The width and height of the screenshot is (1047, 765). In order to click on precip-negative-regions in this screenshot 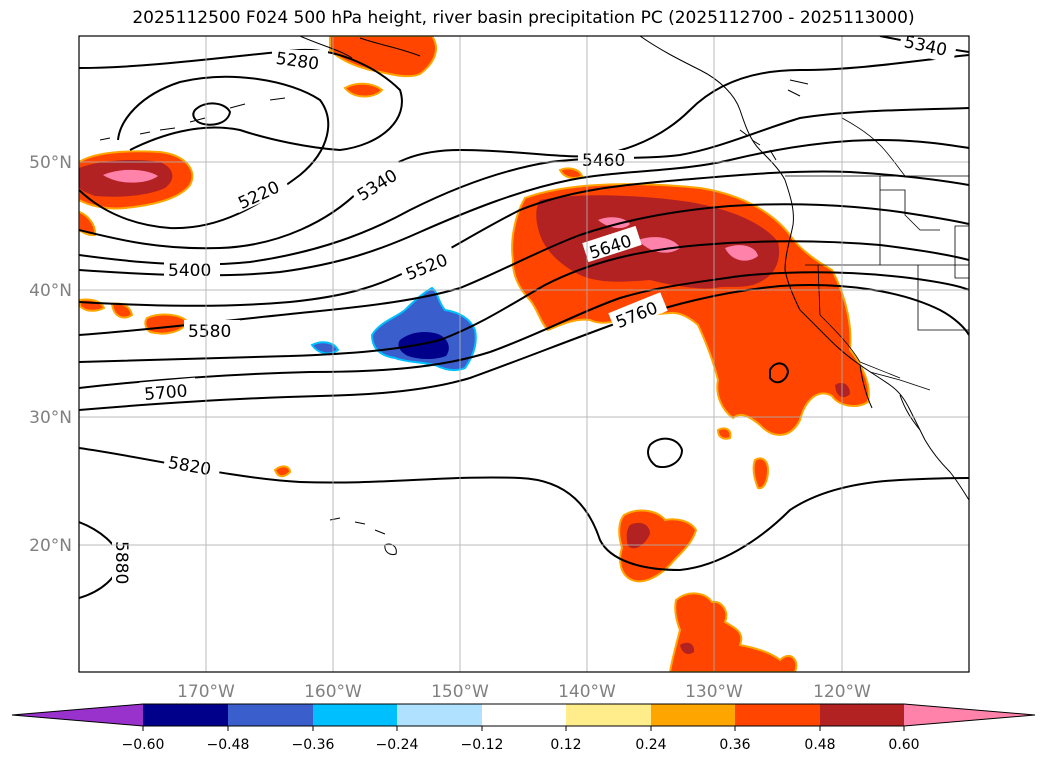, I will do `click(393, 329)`.